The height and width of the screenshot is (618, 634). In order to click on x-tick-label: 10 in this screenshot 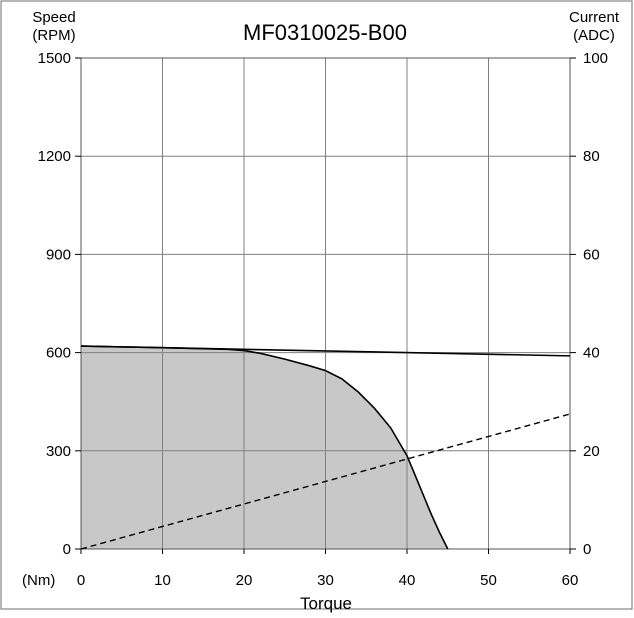, I will do `click(162, 580)`.